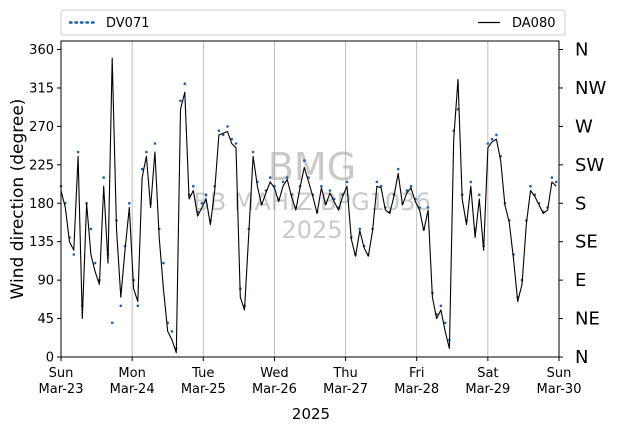 The height and width of the screenshot is (433, 618). Describe the element at coordinates (203, 389) in the screenshot. I see `x-tick-date: Mar-25` at that location.